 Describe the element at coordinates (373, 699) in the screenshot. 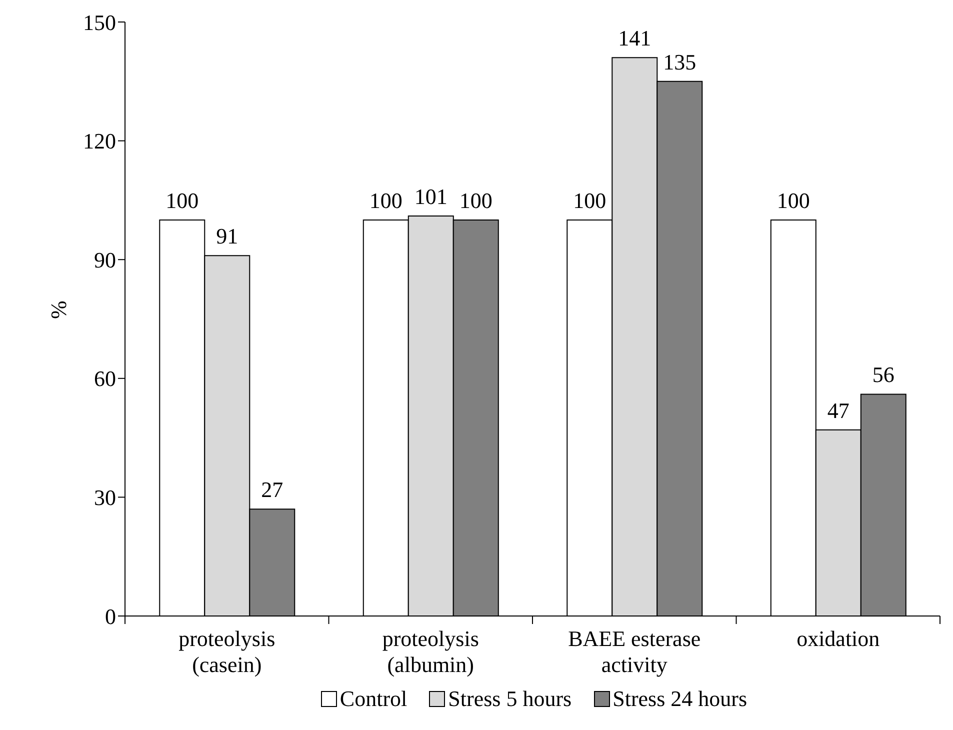

I see `legend-label: Control` at that location.